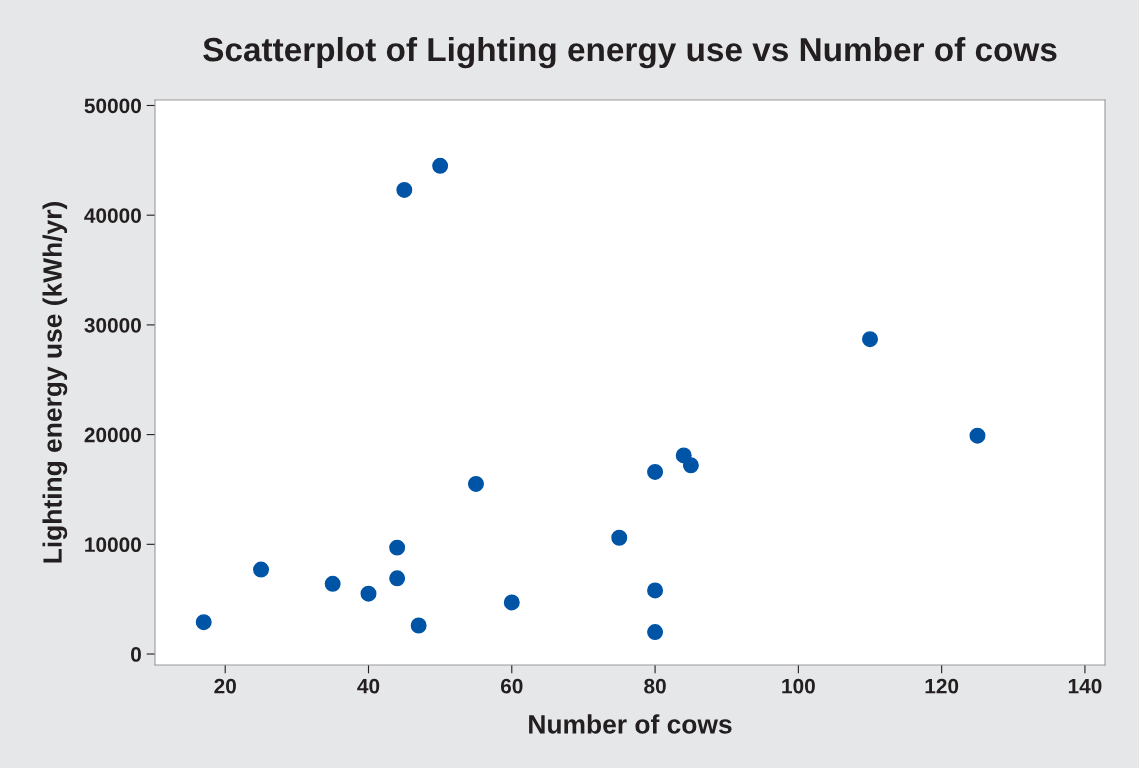  What do you see at coordinates (942, 686) in the screenshot?
I see `x-tick-label: 120` at bounding box center [942, 686].